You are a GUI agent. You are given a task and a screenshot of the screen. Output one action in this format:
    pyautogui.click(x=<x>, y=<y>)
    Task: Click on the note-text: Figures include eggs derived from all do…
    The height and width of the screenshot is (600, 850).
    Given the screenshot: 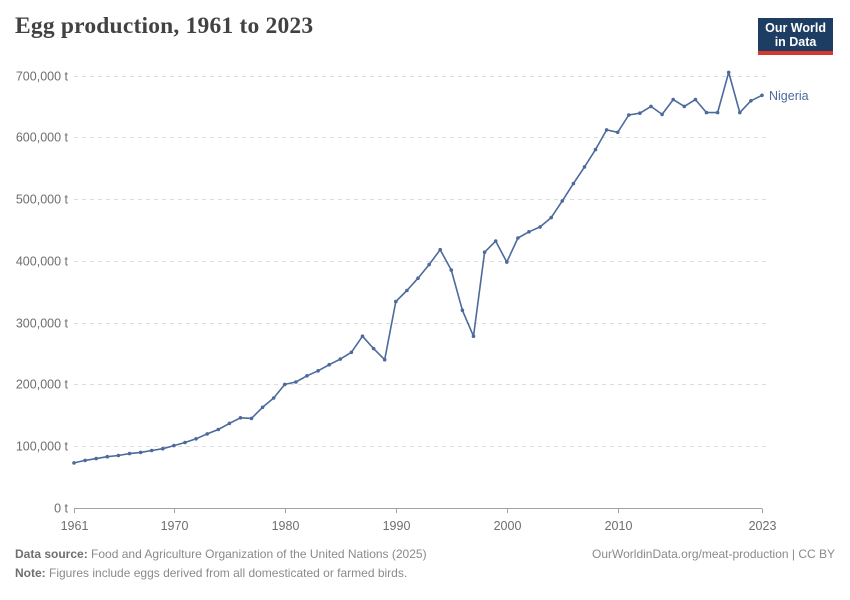 What is the action you would take?
    pyautogui.click(x=228, y=573)
    